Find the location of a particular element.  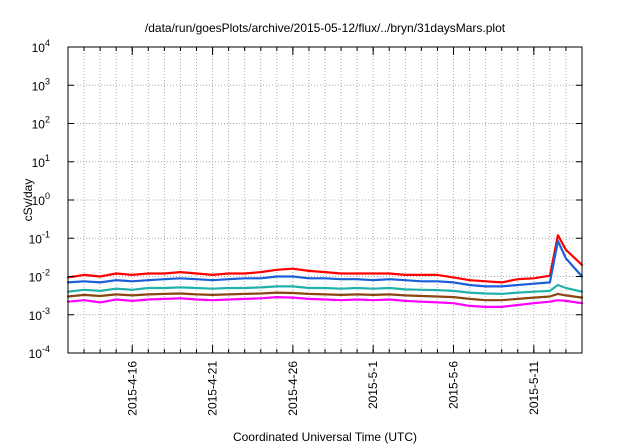

x-tick-label: 2015-4-21 is located at coordinates (213, 388).